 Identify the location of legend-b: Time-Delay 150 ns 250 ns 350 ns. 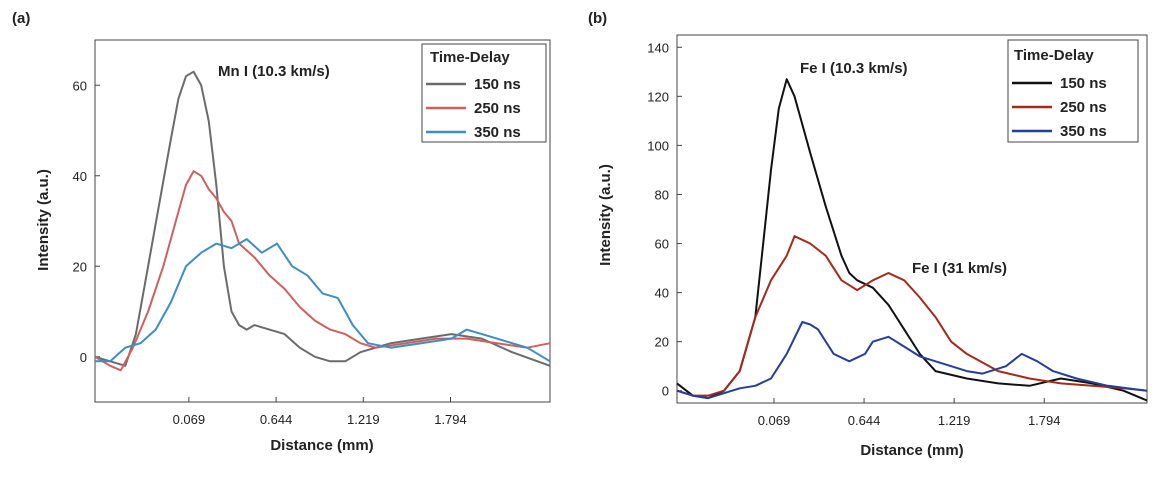
(1073, 91).